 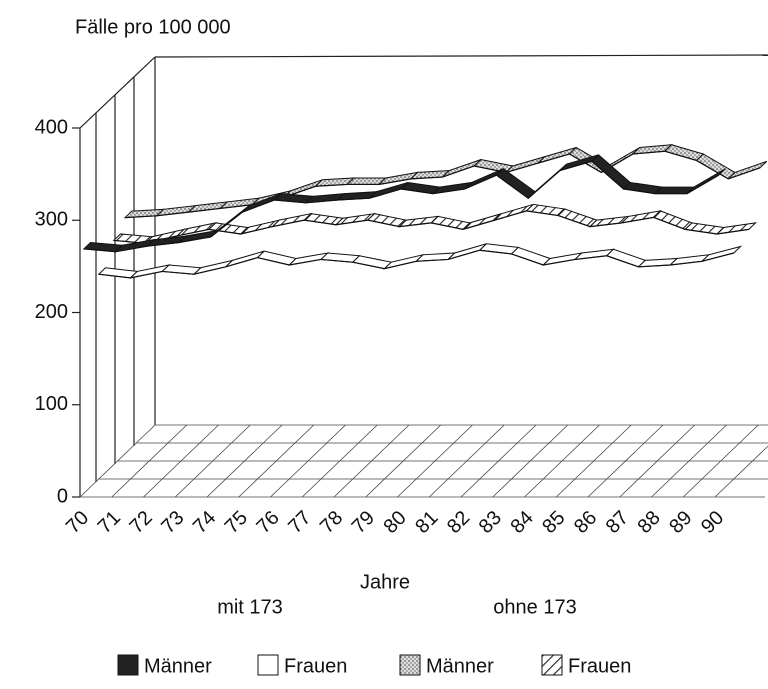 I want to click on x-tick-label: 74, so click(x=204, y=522).